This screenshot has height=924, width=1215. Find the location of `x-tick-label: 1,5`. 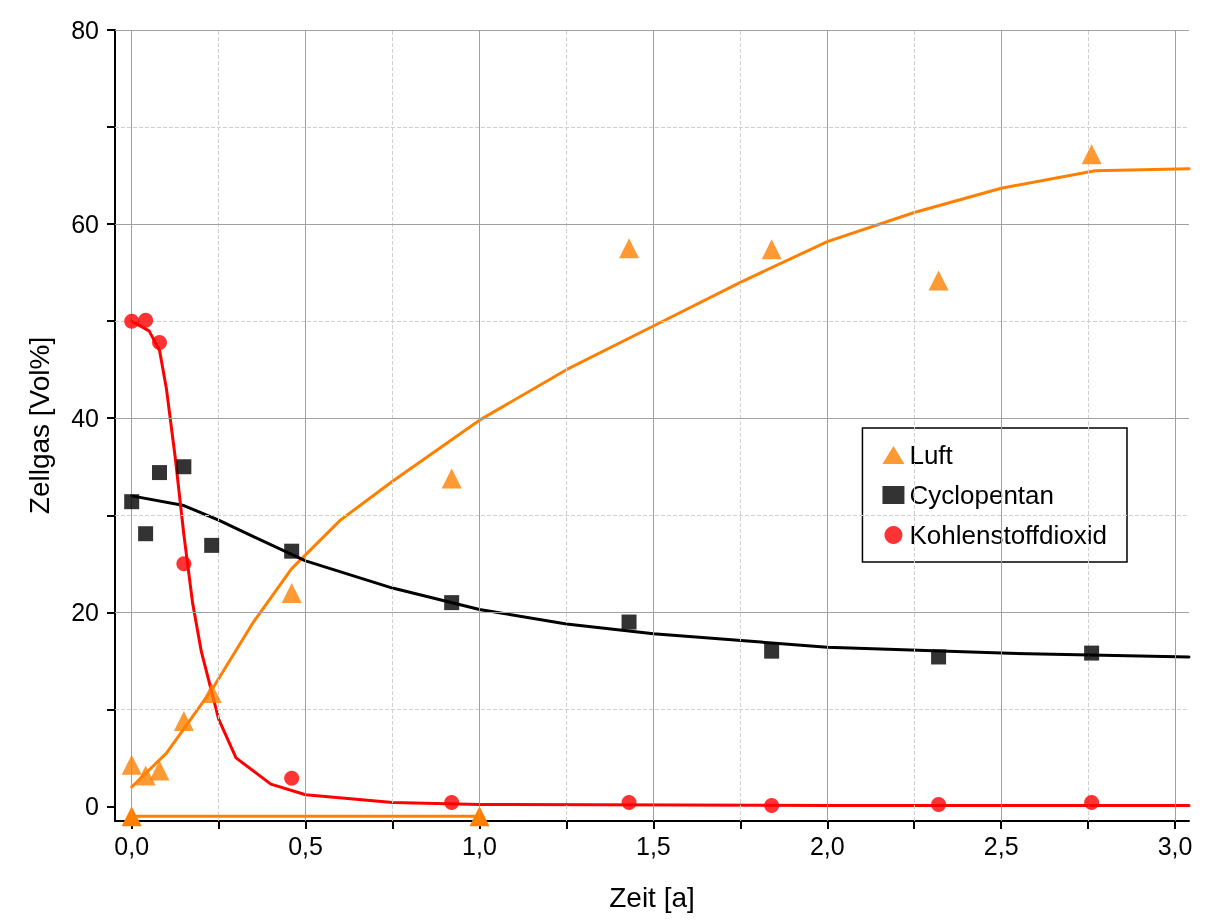

x-tick-label: 1,5 is located at coordinates (653, 845).